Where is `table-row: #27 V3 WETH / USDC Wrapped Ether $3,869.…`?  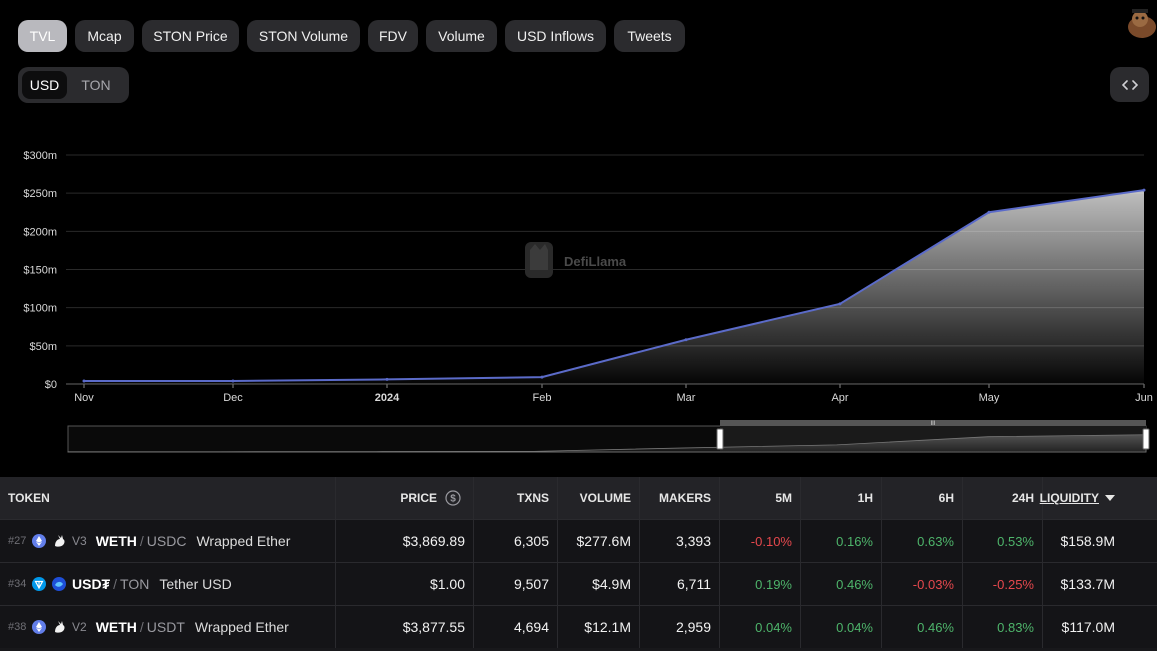 table-row: #27 V3 WETH / USDC Wrapped Ether $3,869.… is located at coordinates (578, 540).